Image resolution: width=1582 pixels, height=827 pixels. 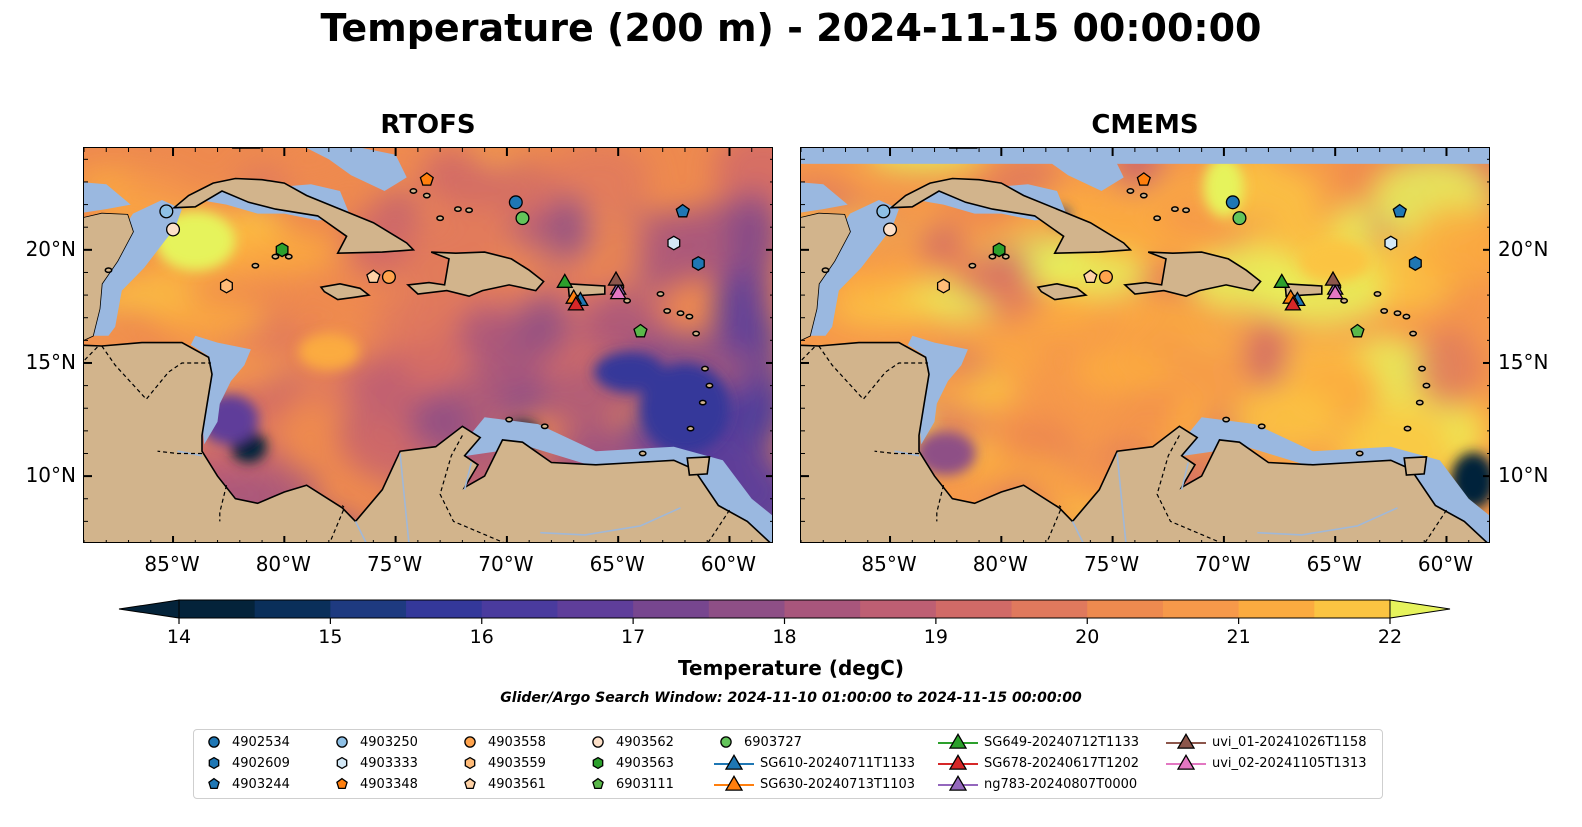 I want to click on legend-item: 4903559, so click(x=502, y=763).